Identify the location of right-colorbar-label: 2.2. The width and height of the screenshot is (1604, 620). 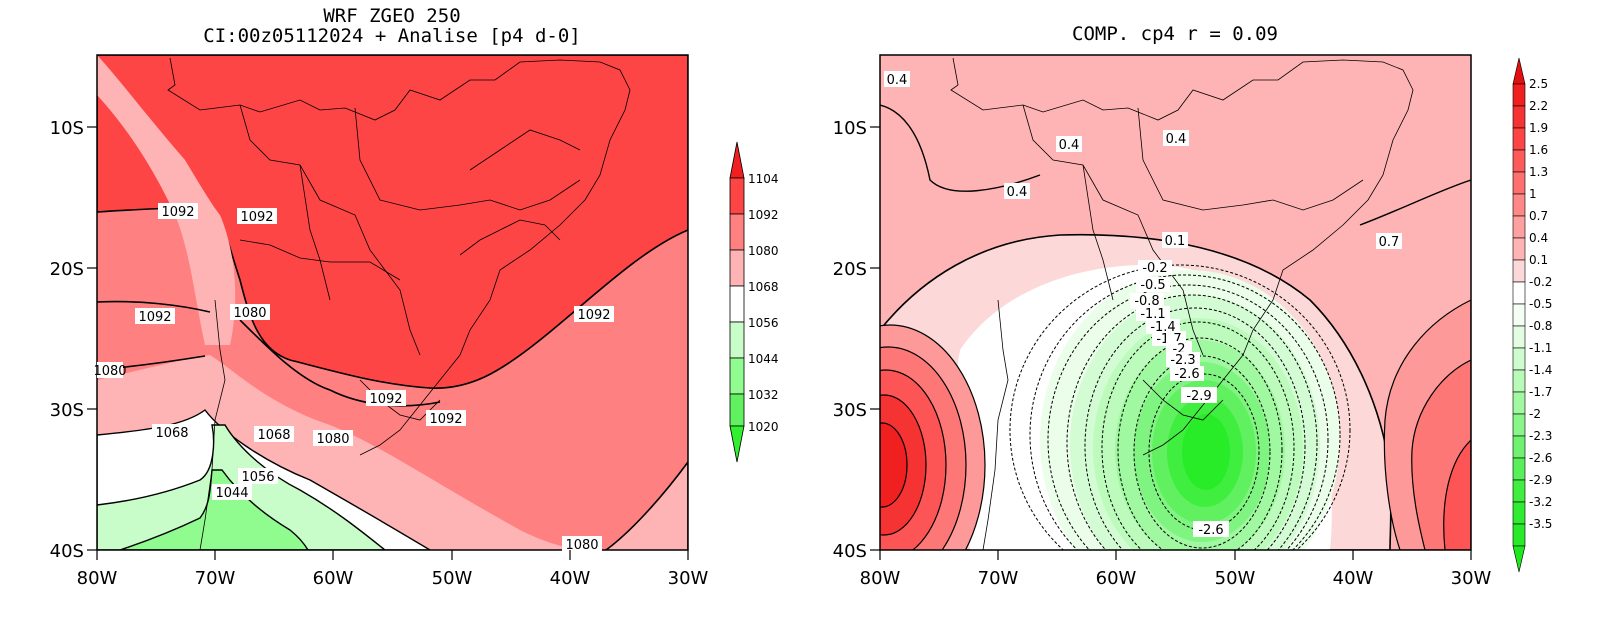
(1538, 106).